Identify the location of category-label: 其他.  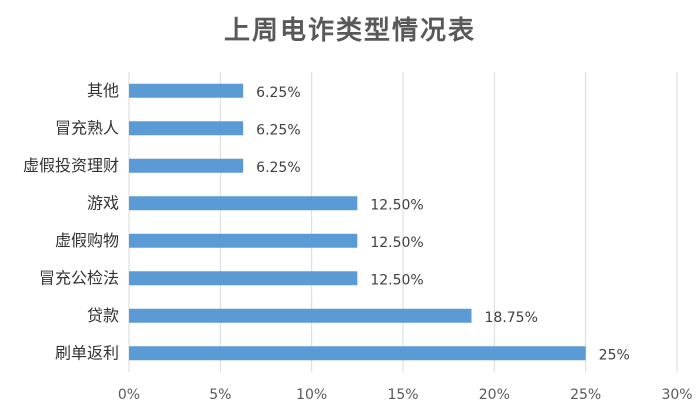
(103, 90).